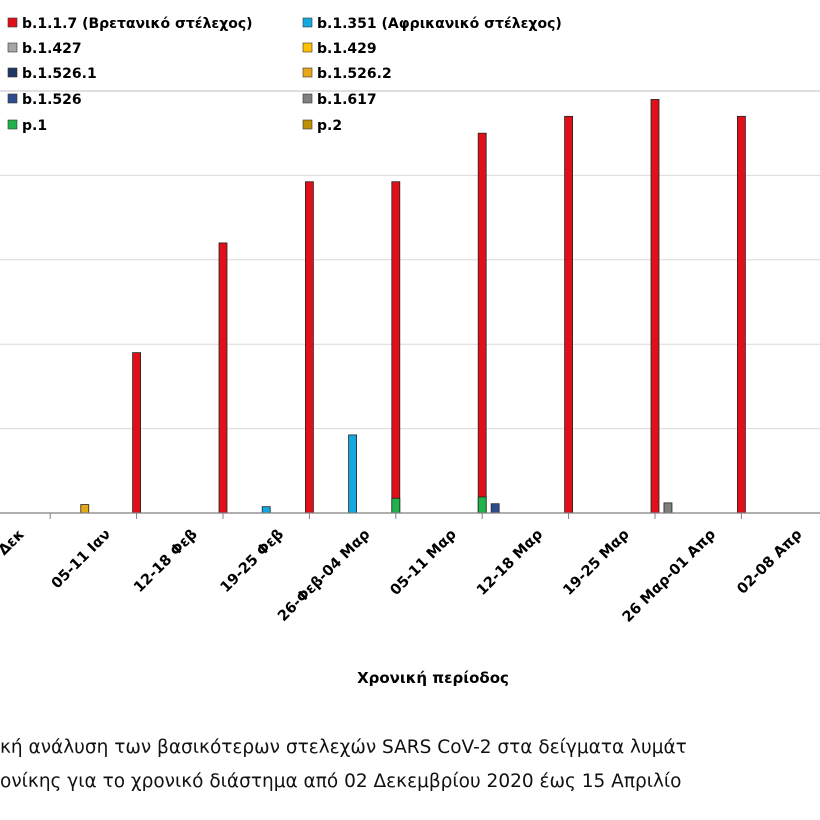 Image resolution: width=820 pixels, height=820 pixels. What do you see at coordinates (165, 561) in the screenshot?
I see `x-tick-label: 12-18 Φεβ` at bounding box center [165, 561].